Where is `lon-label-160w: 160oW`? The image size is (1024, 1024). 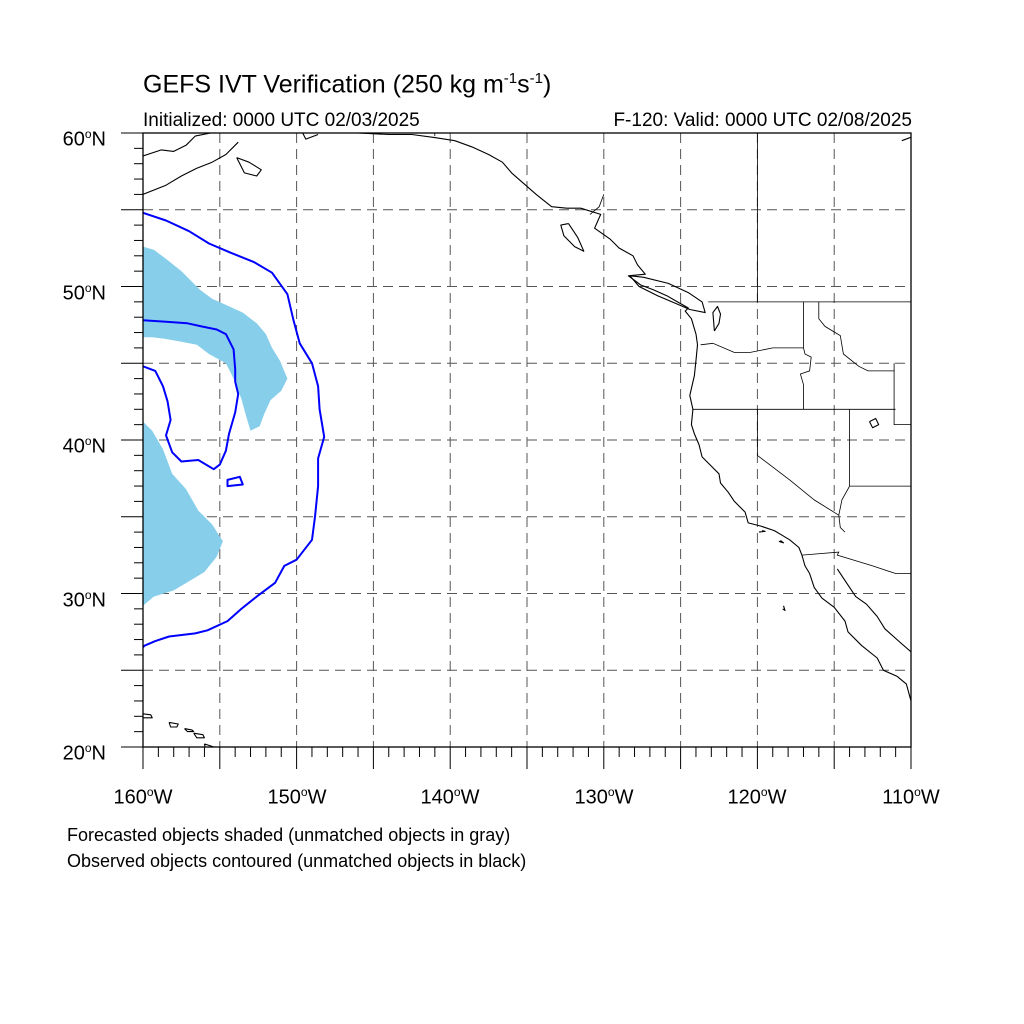 lon-label-160w: 160oW is located at coordinates (143, 797).